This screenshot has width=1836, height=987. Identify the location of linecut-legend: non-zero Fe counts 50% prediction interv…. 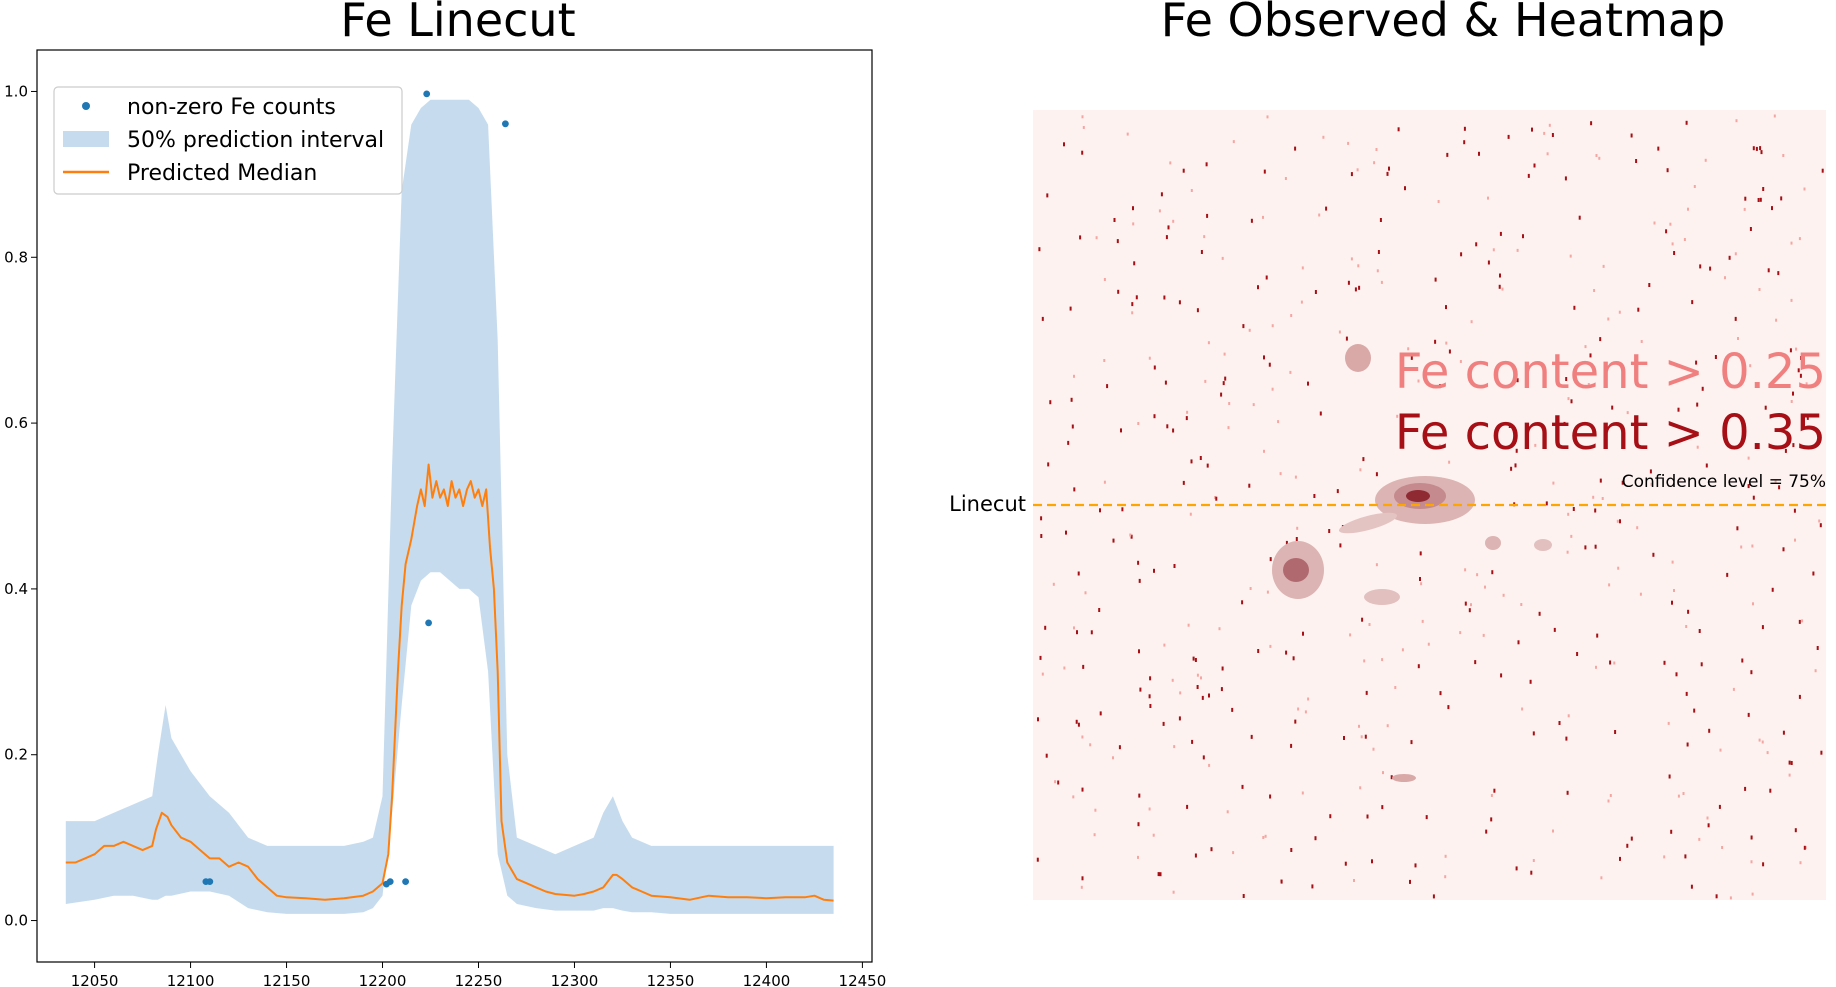
(228, 140).